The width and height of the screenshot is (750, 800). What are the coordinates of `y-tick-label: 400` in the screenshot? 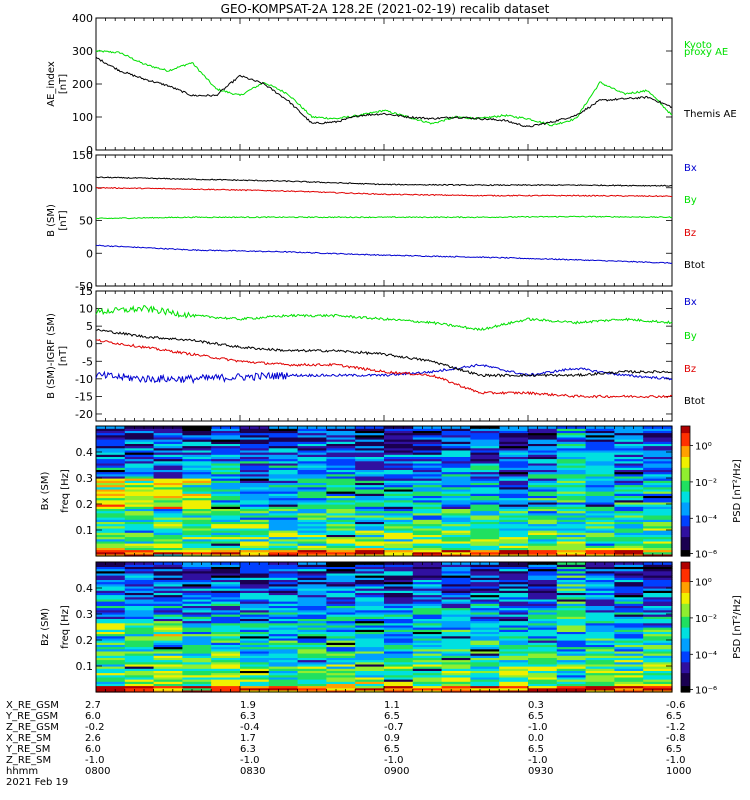 It's located at (82, 18).